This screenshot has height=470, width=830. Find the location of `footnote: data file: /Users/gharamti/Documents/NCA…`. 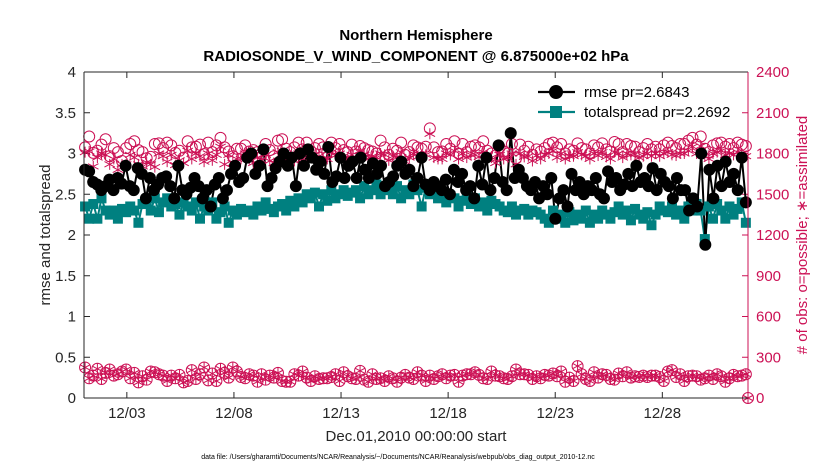

footnote: data file: /Users/gharamti/Documents/NCA… is located at coordinates (398, 457).